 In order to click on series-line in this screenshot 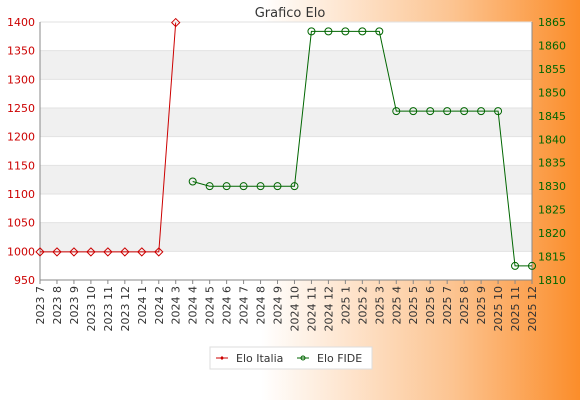, I will do `click(108, 137)`.